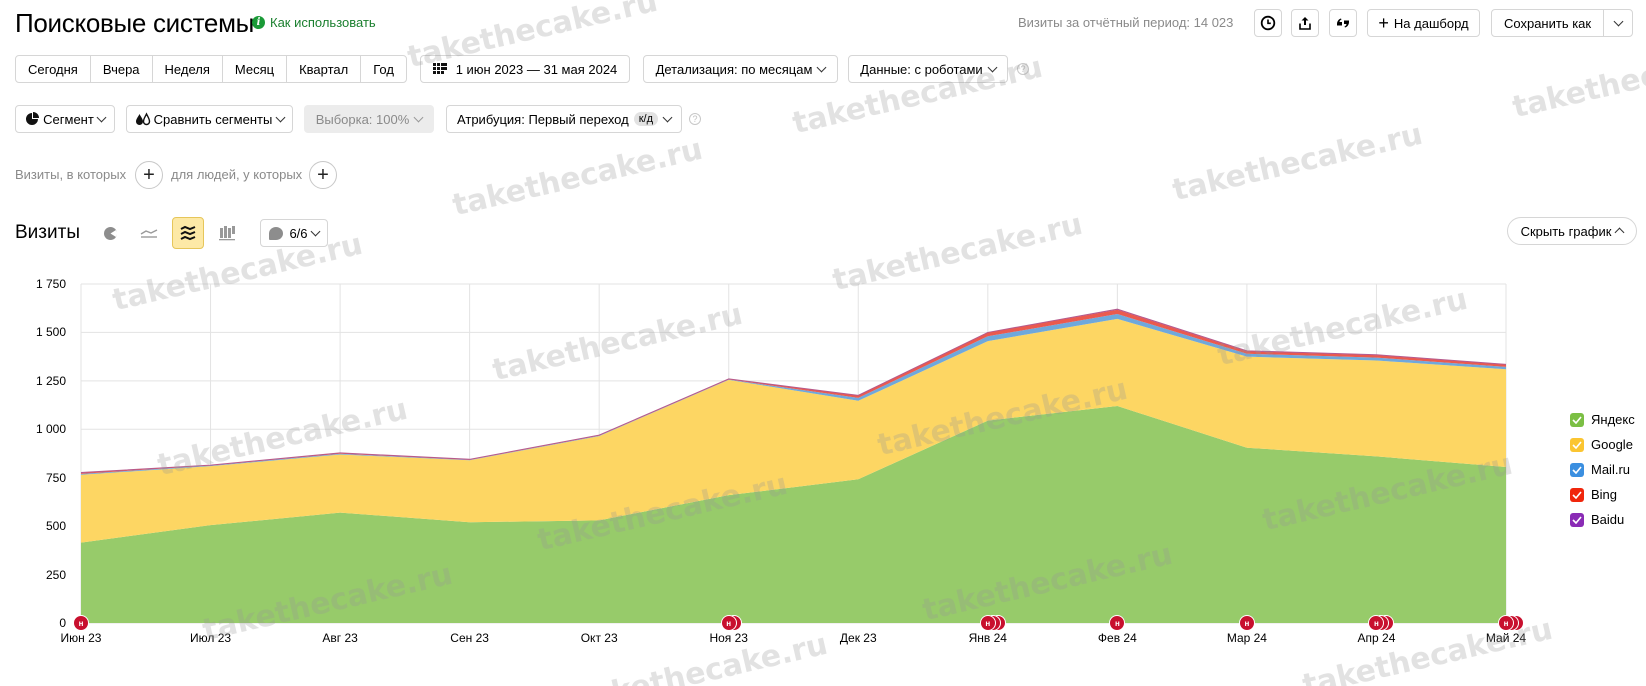  I want to click on legend-item-mailru: Mail.ru, so click(1602, 469).